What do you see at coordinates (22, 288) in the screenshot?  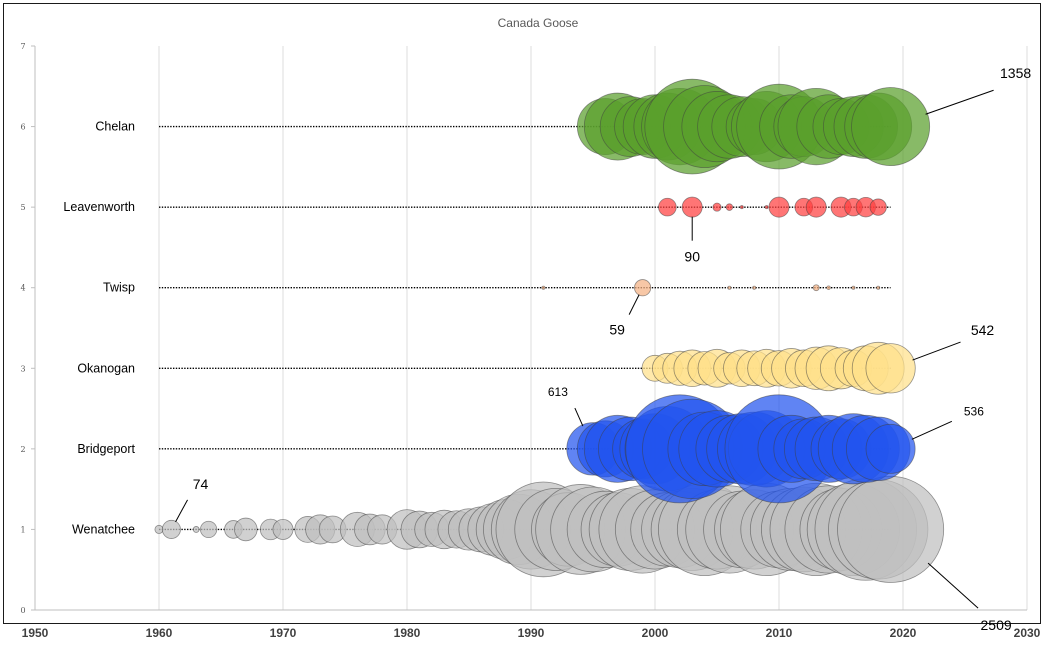 I see `y-tick-label: 4` at bounding box center [22, 288].